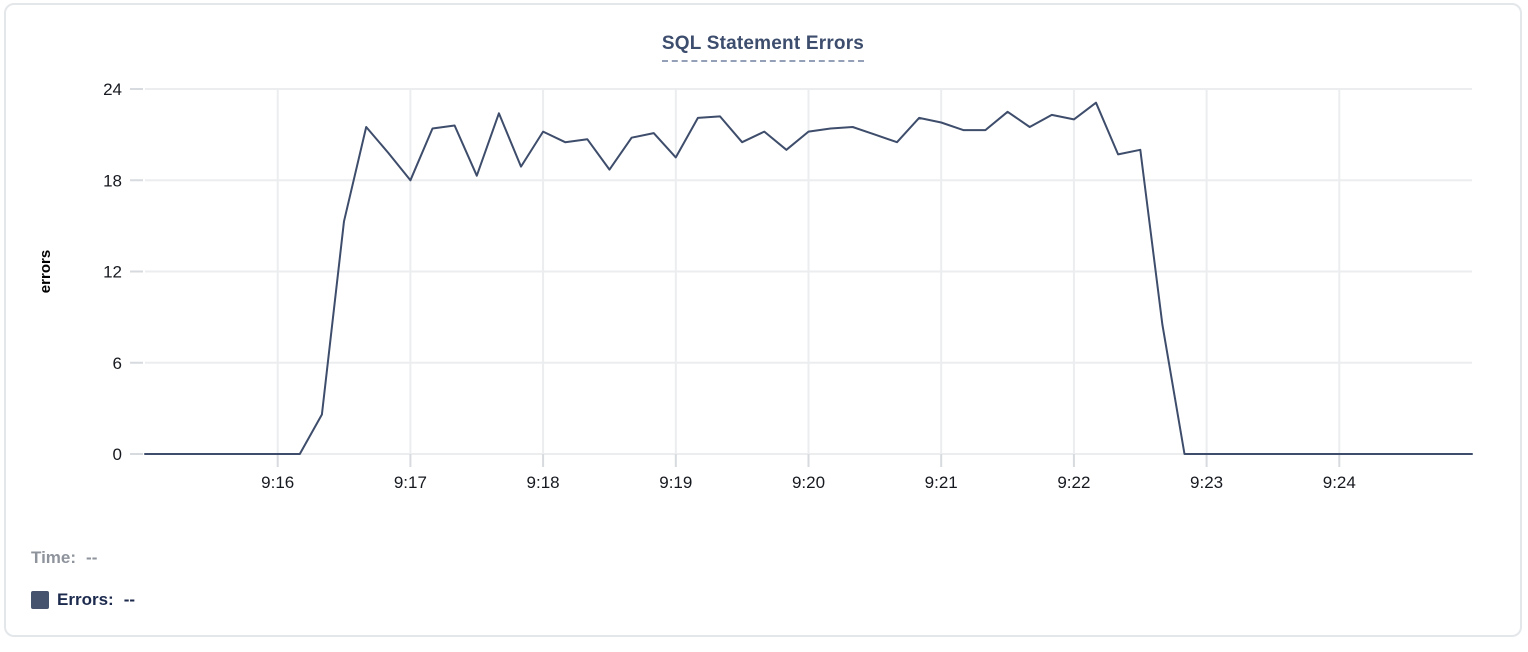  I want to click on time-label: Time:, so click(54, 557).